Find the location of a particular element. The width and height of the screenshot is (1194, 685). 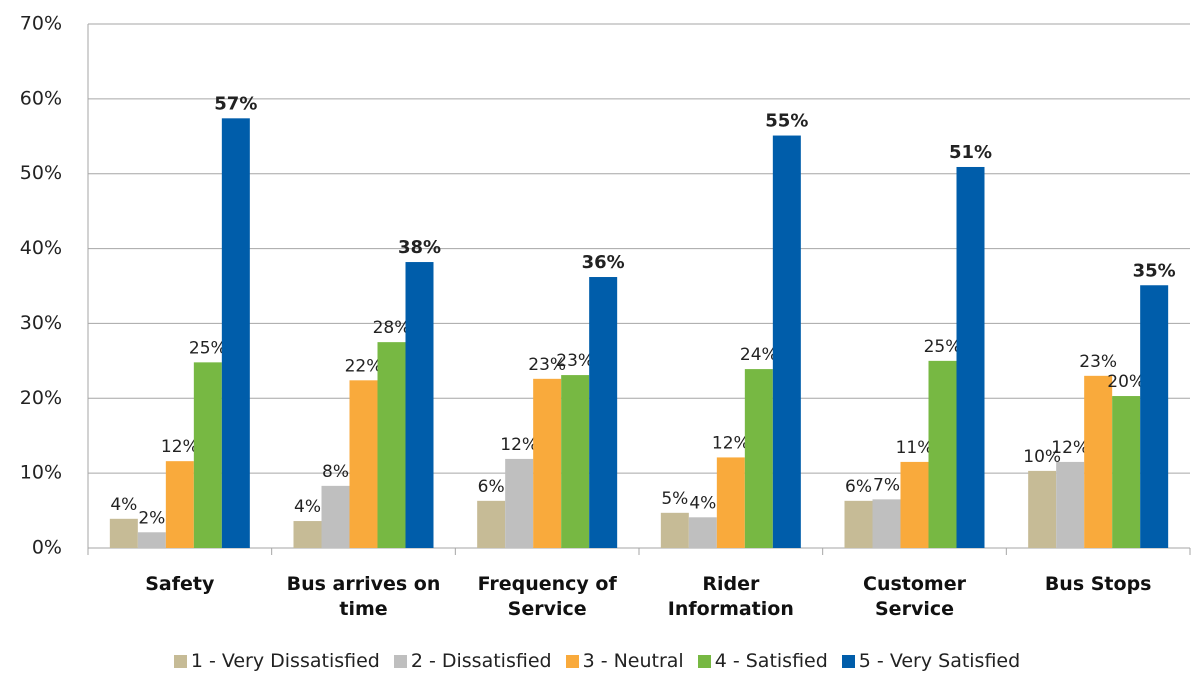

legend-item: 5 - Very Satisfied is located at coordinates (931, 661).